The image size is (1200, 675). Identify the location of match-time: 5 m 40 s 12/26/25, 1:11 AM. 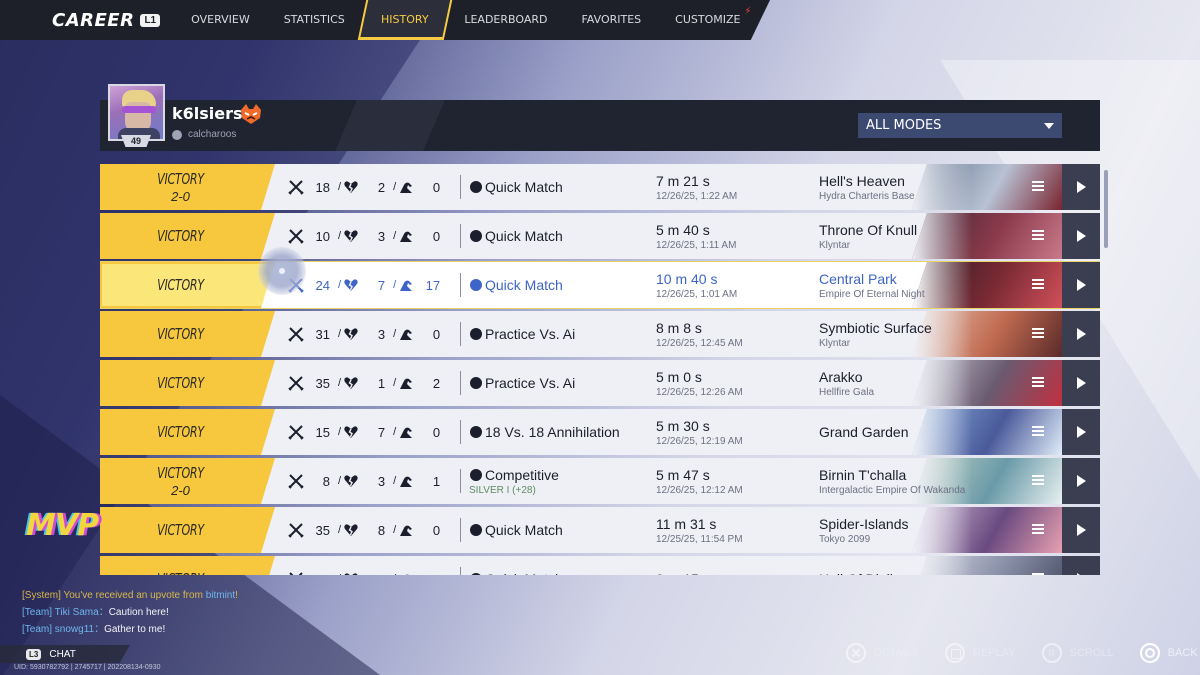
(696, 236).